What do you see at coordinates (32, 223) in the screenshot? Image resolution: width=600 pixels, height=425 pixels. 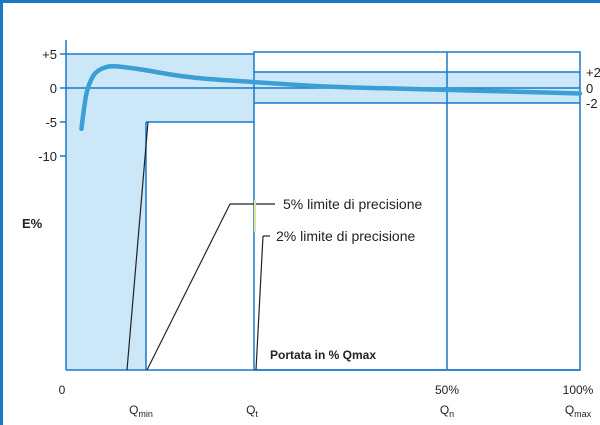 I see `y-axis-label: E%` at bounding box center [32, 223].